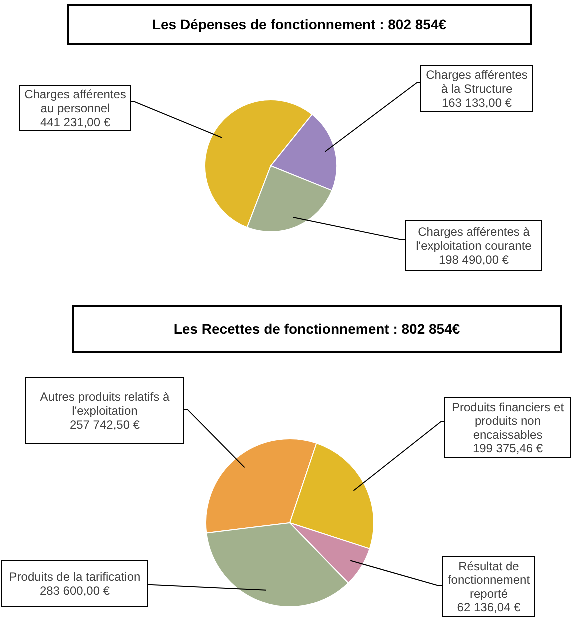  Describe the element at coordinates (489, 580) in the screenshot. I see `slice-label: Résultat de fonctionnement reporté` at that location.